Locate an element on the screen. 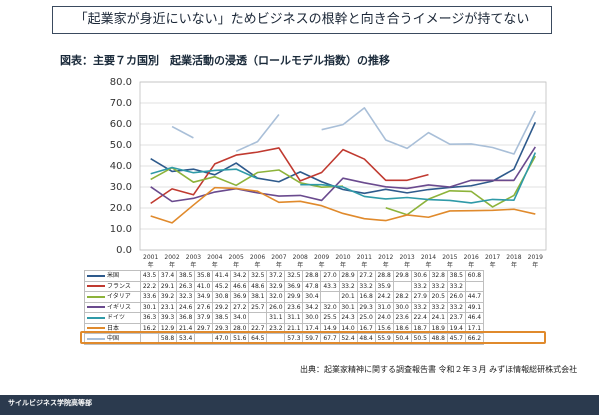  series-name: イタリア is located at coordinates (119, 297).